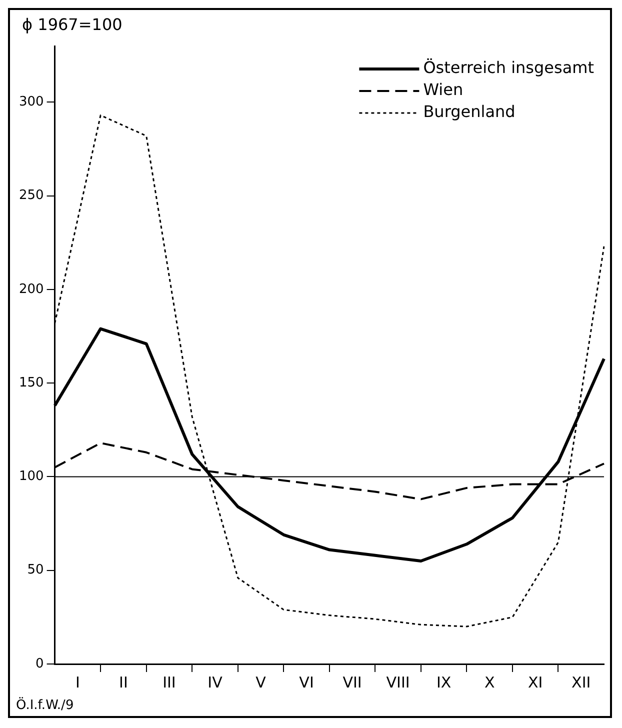 The width and height of the screenshot is (622, 728). Describe the element at coordinates (216, 682) in the screenshot. I see `text: IV` at that location.